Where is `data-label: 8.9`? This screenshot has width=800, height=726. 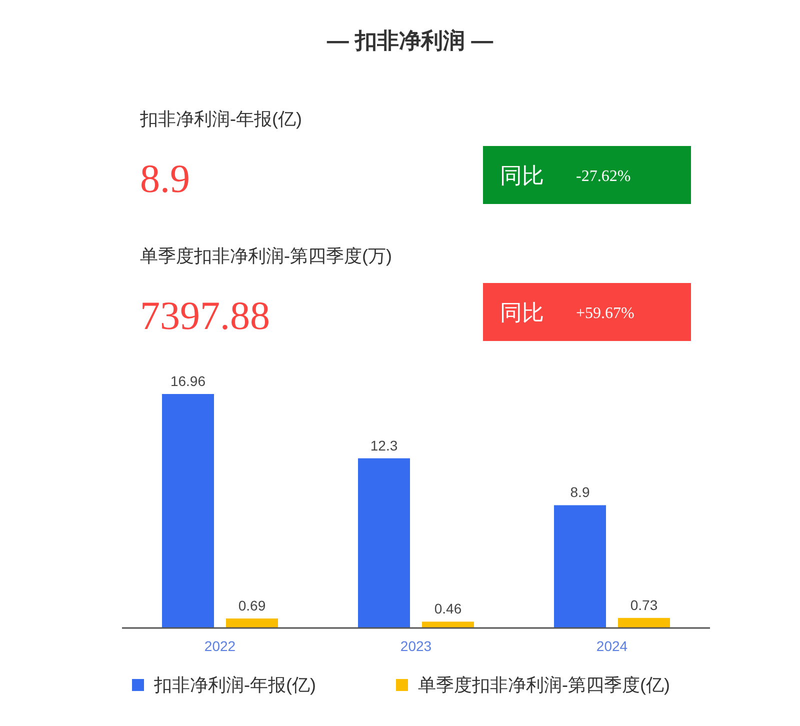
data-label: 8.9 is located at coordinates (580, 492).